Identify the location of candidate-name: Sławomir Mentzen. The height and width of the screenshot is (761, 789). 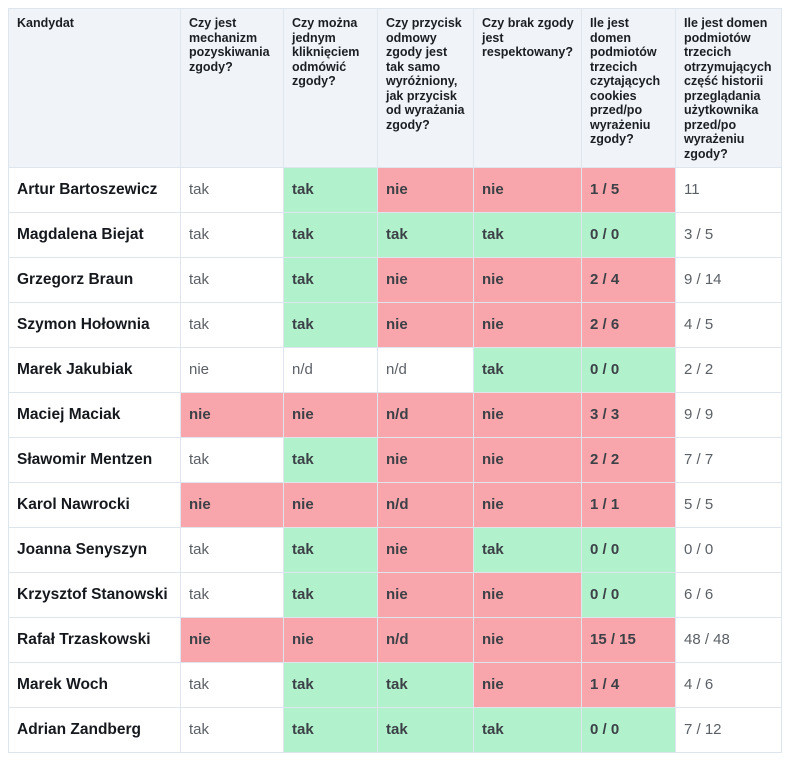
(94, 460).